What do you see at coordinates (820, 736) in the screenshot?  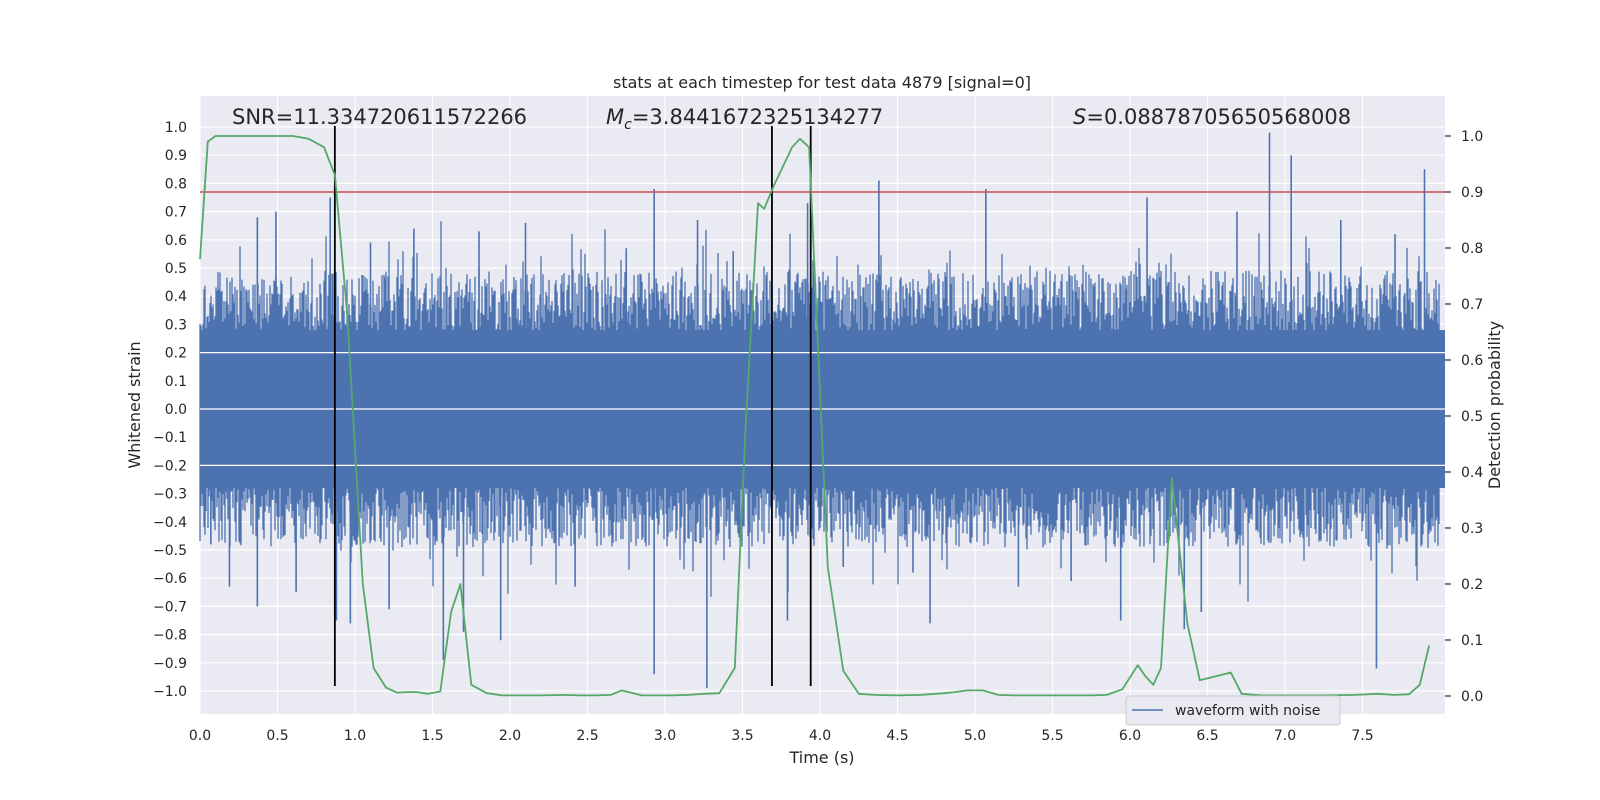 I see `x-tick-label: 4.0` at bounding box center [820, 736].